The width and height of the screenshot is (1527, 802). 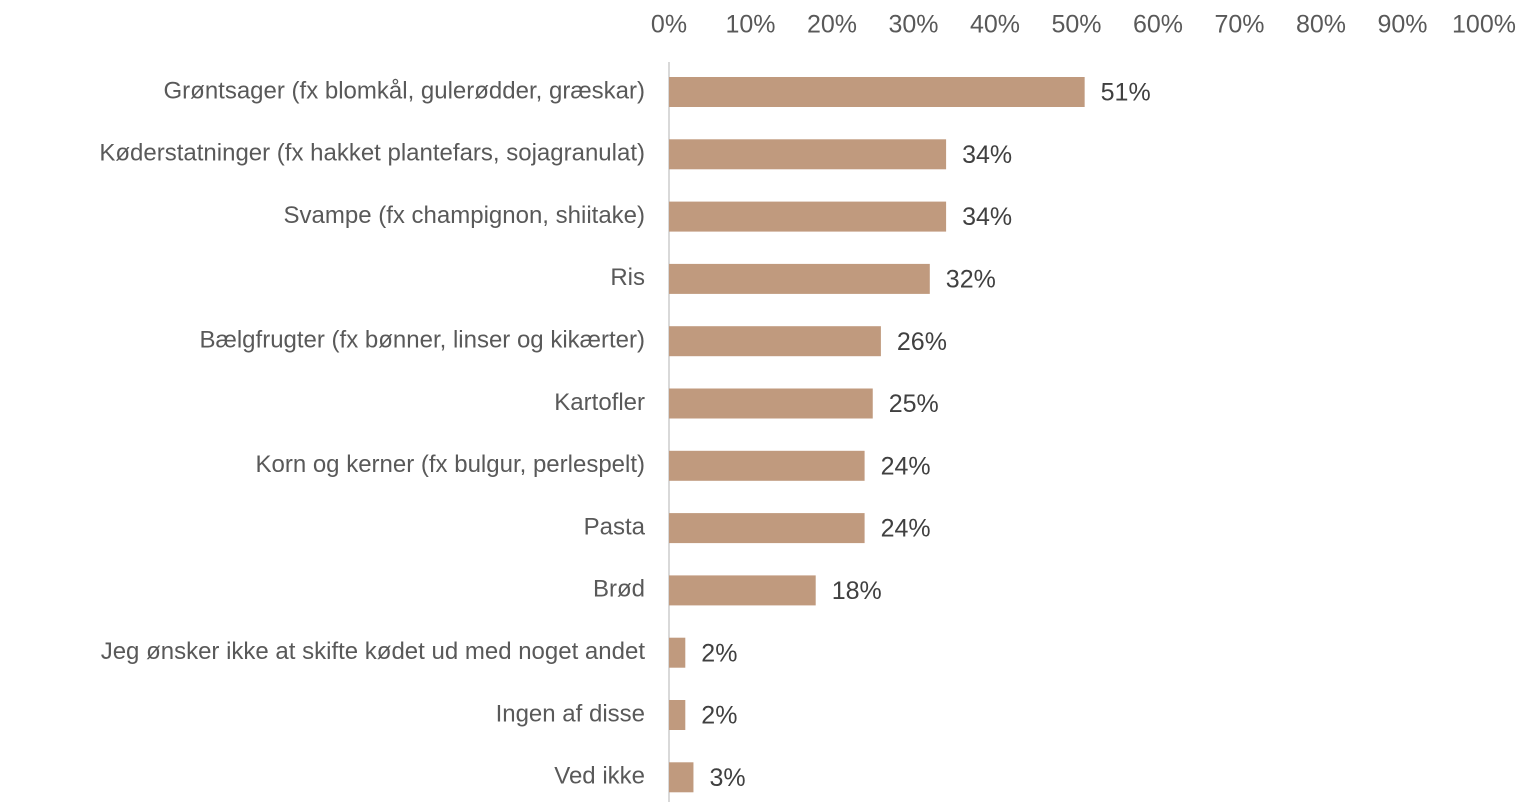 What do you see at coordinates (1076, 25) in the screenshot?
I see `x-tick-label: 50%` at bounding box center [1076, 25].